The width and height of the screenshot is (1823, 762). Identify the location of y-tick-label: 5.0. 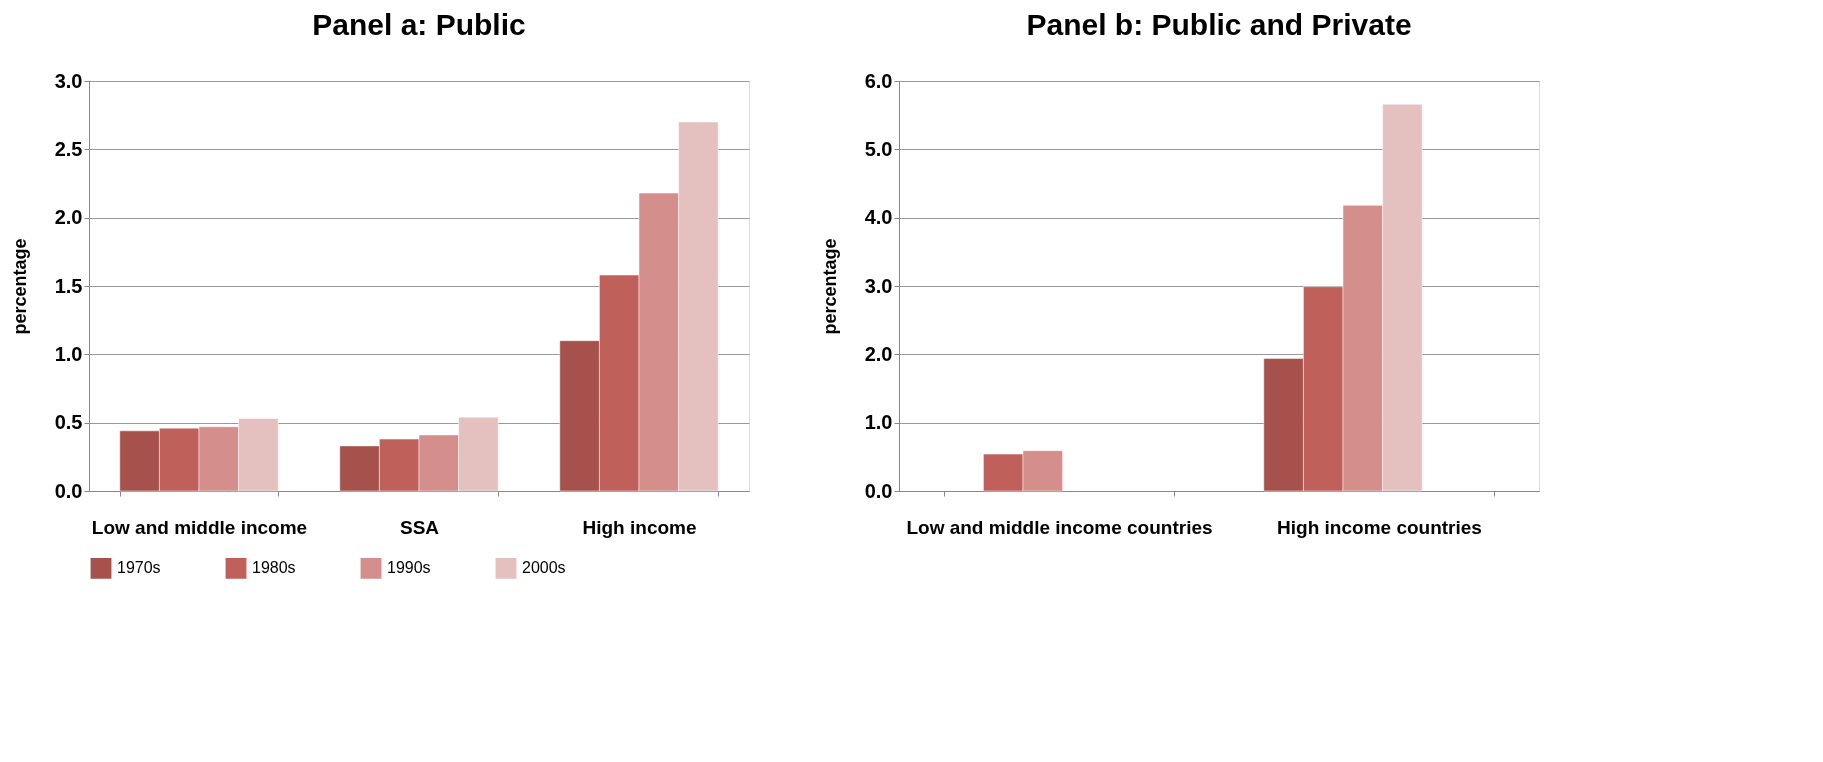
(878, 148).